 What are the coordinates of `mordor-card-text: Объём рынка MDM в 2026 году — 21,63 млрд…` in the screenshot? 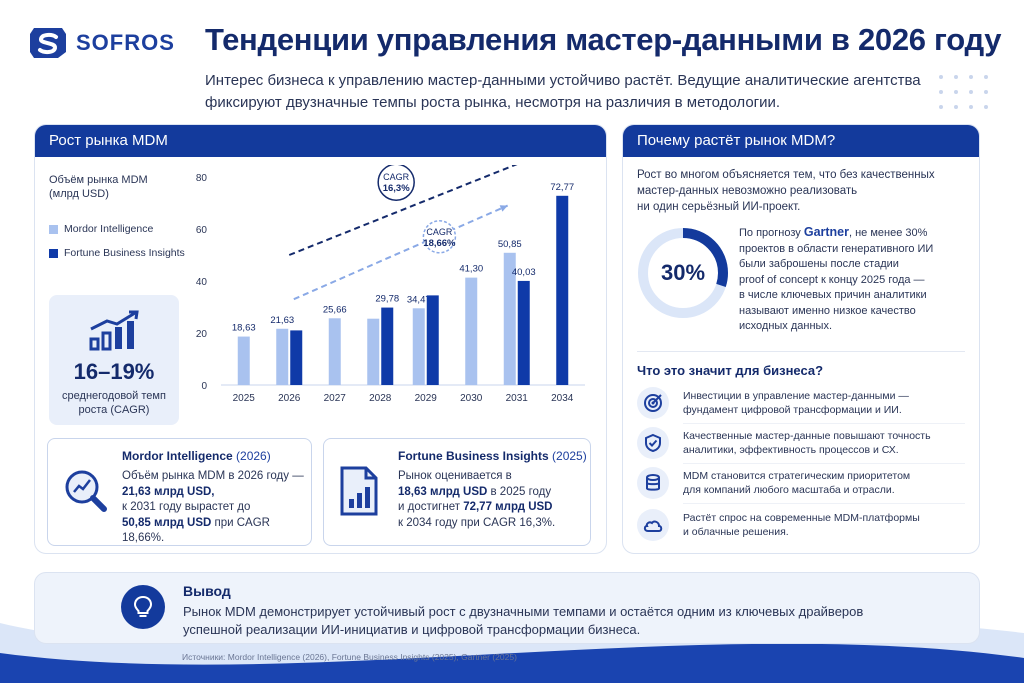 It's located at (213, 507).